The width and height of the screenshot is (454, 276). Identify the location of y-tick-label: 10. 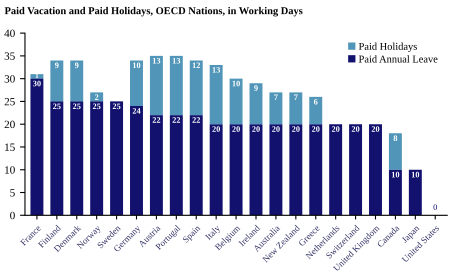
(10, 170).